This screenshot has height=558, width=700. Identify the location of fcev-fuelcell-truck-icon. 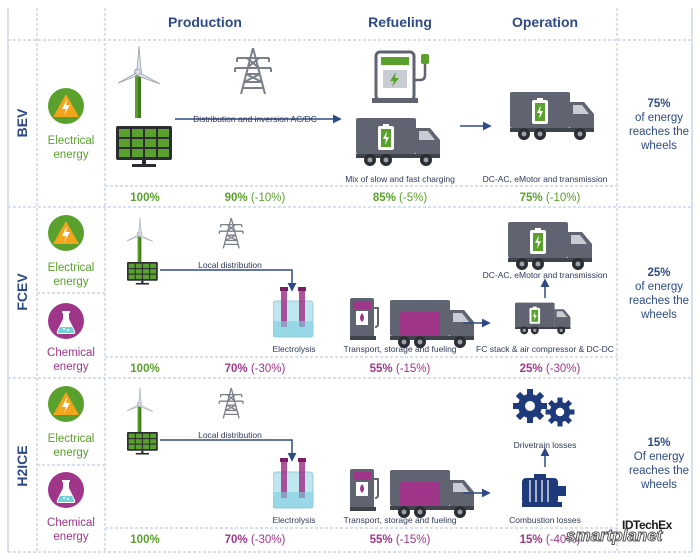
(543, 318).